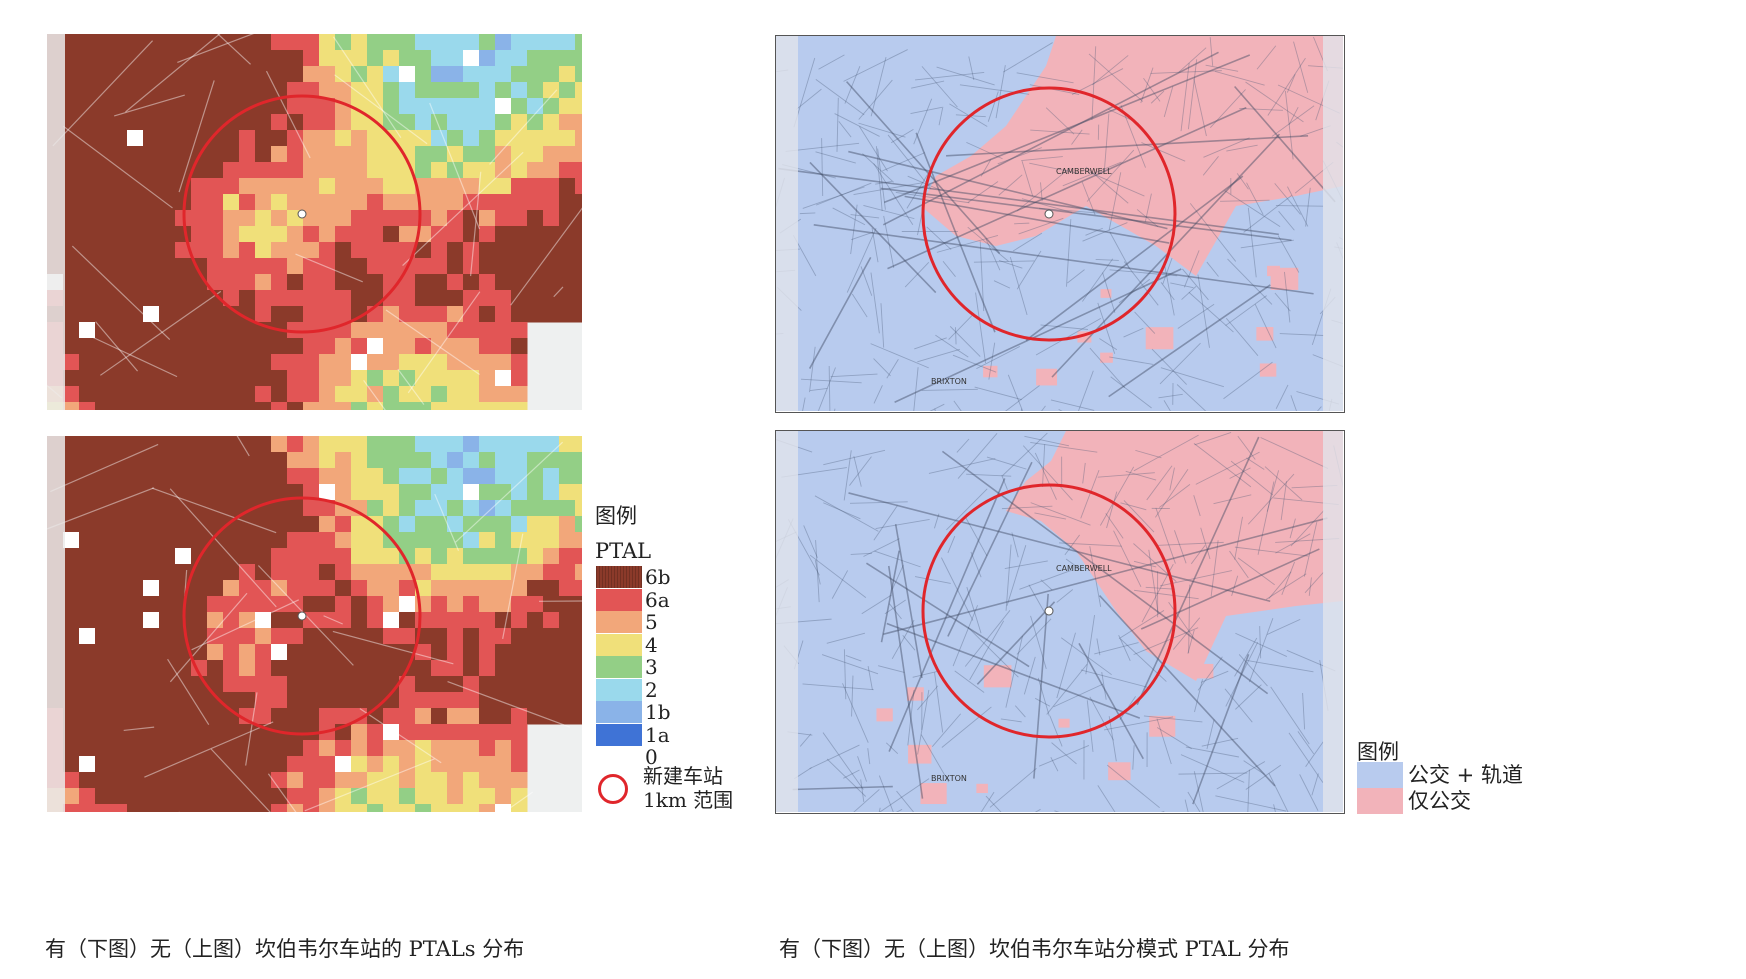 This screenshot has width=1746, height=979. I want to click on mode-map-with-station: CAMBERWELL BRIXTON, so click(1060, 622).